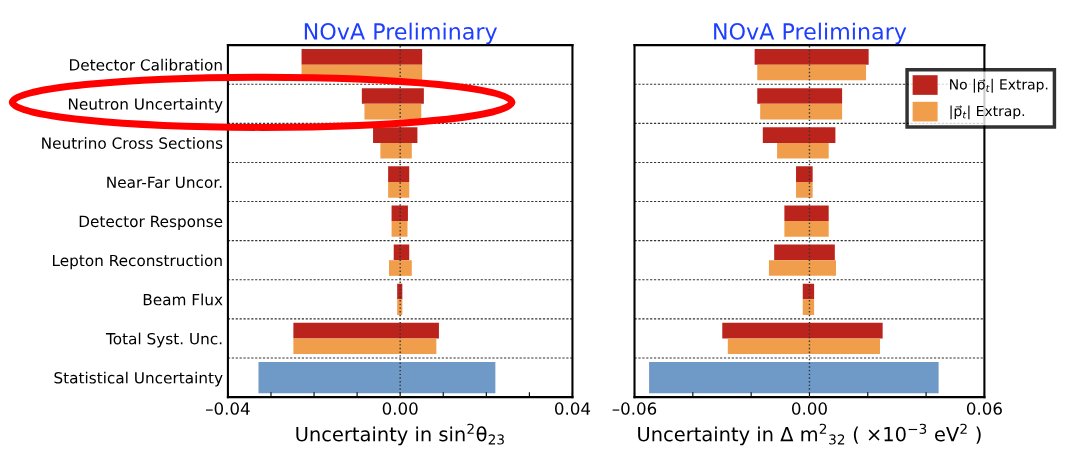 This screenshot has height=465, width=1070. I want to click on legend-label: |p⃗$_{t}$| Extrap., so click(987, 112).